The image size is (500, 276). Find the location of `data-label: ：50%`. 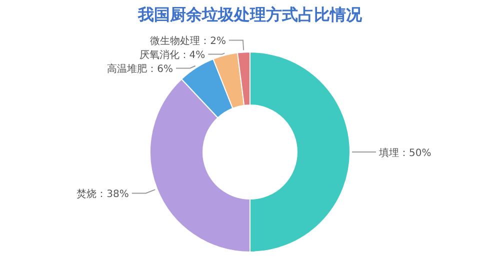

data-label: ：50% is located at coordinates (415, 153).